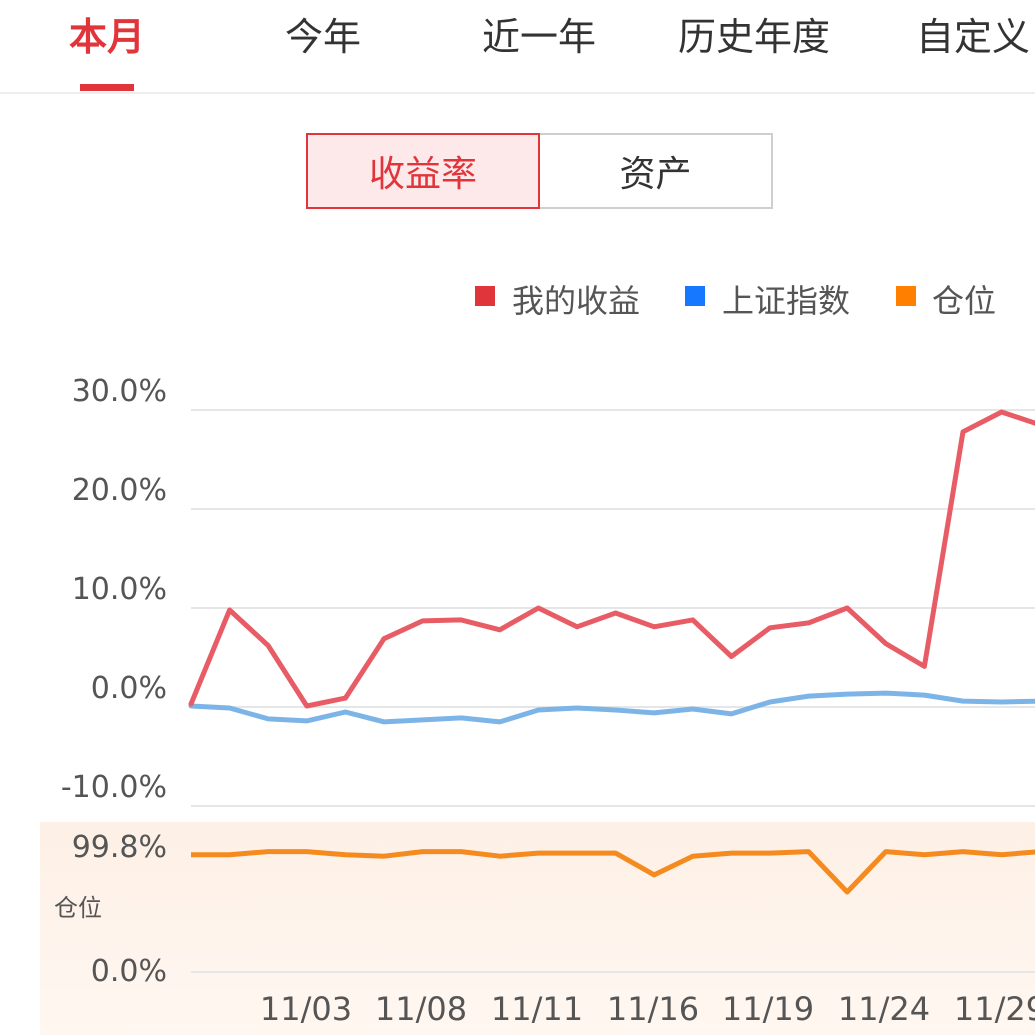 The width and height of the screenshot is (1035, 1035). What do you see at coordinates (906, 296) in the screenshot?
I see `legend-swatch-position` at bounding box center [906, 296].